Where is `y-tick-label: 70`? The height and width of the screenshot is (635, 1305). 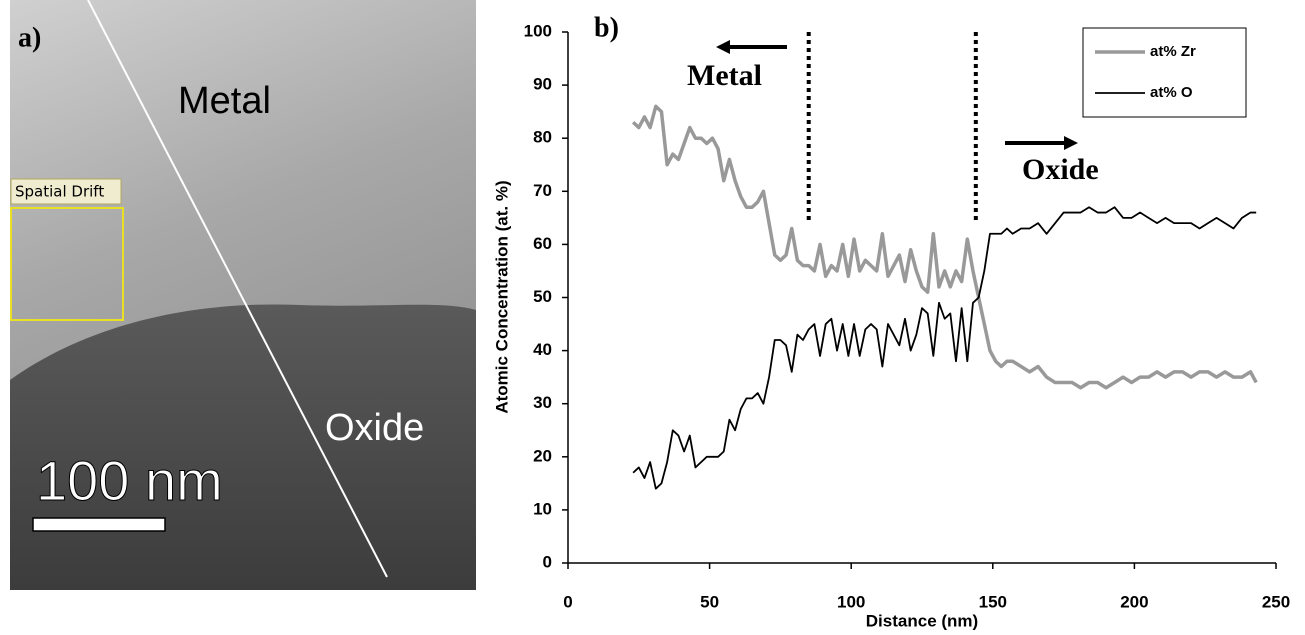 y-tick-label: 70 is located at coordinates (542, 190).